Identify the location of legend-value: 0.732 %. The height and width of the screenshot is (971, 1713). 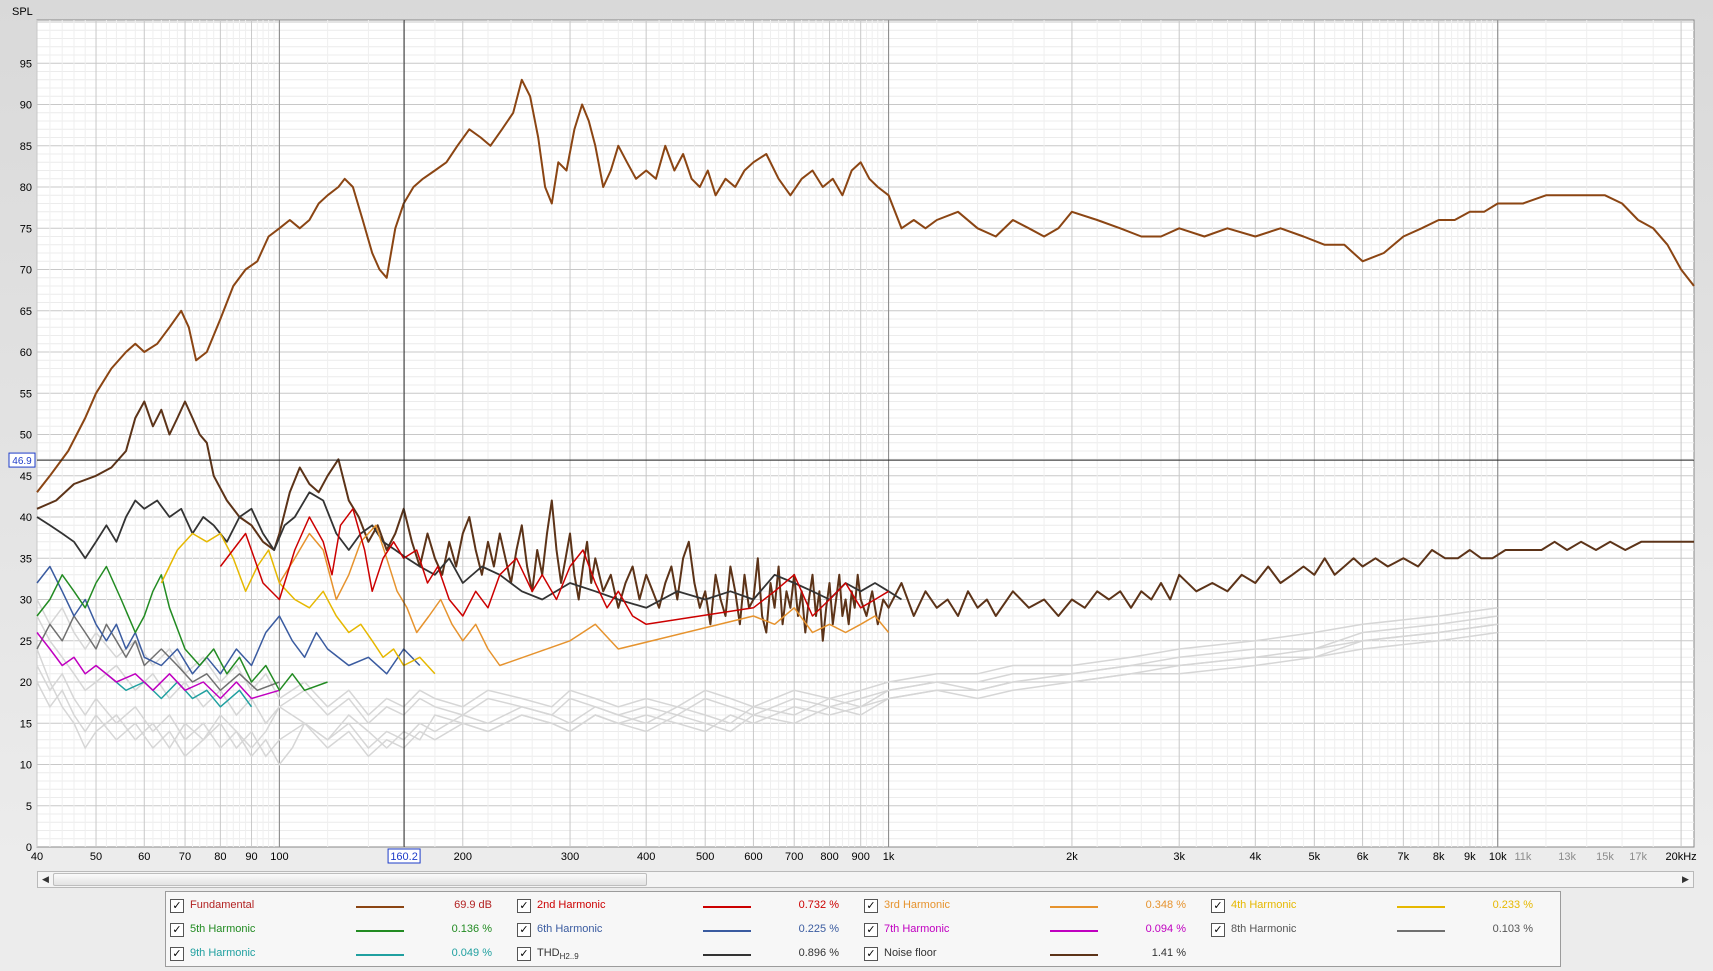
(818, 905).